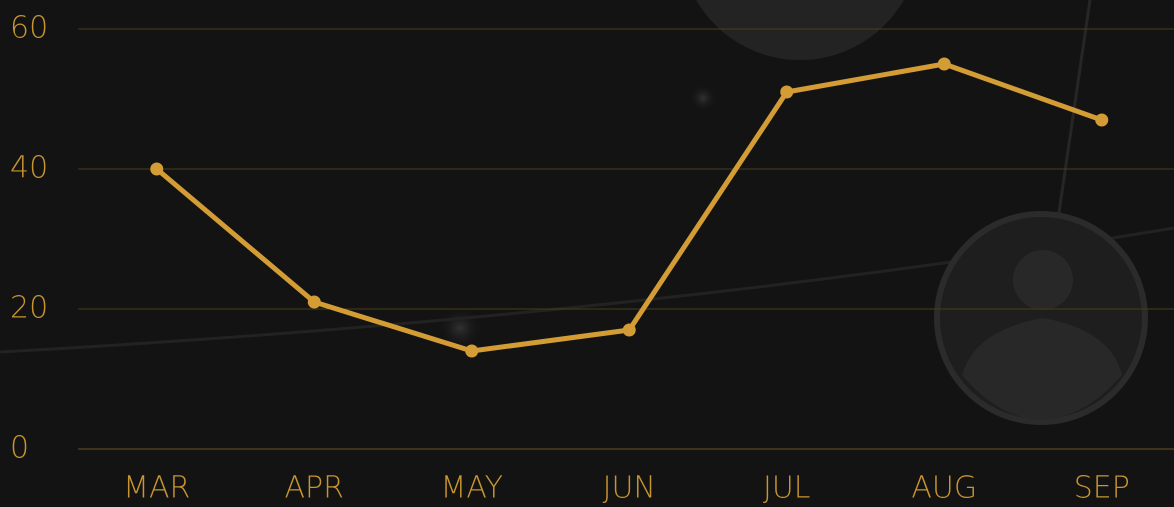  Describe the element at coordinates (629, 488) in the screenshot. I see `x-tick-label: JUN` at that location.